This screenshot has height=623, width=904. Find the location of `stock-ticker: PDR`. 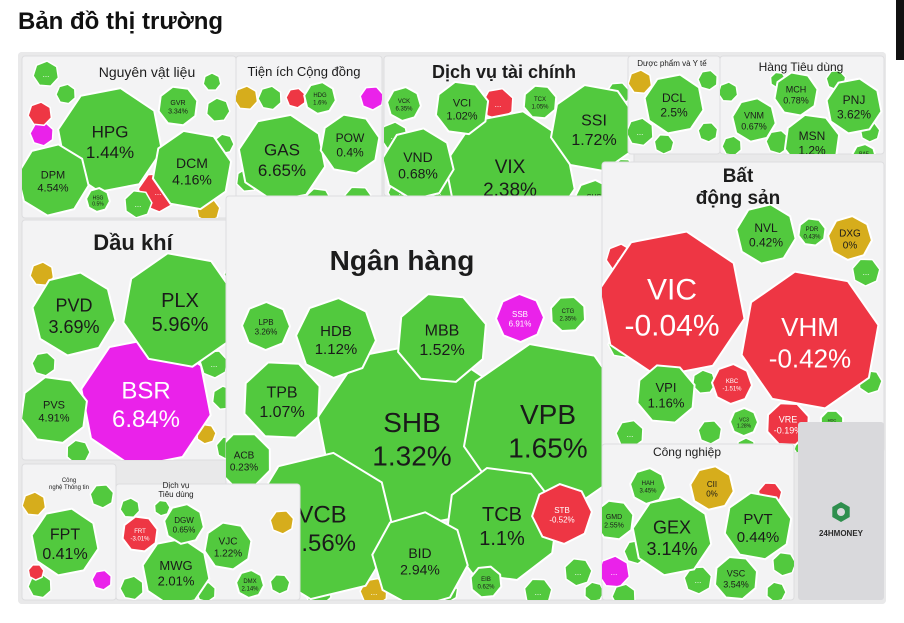

stock-ticker: PDR is located at coordinates (812, 230).